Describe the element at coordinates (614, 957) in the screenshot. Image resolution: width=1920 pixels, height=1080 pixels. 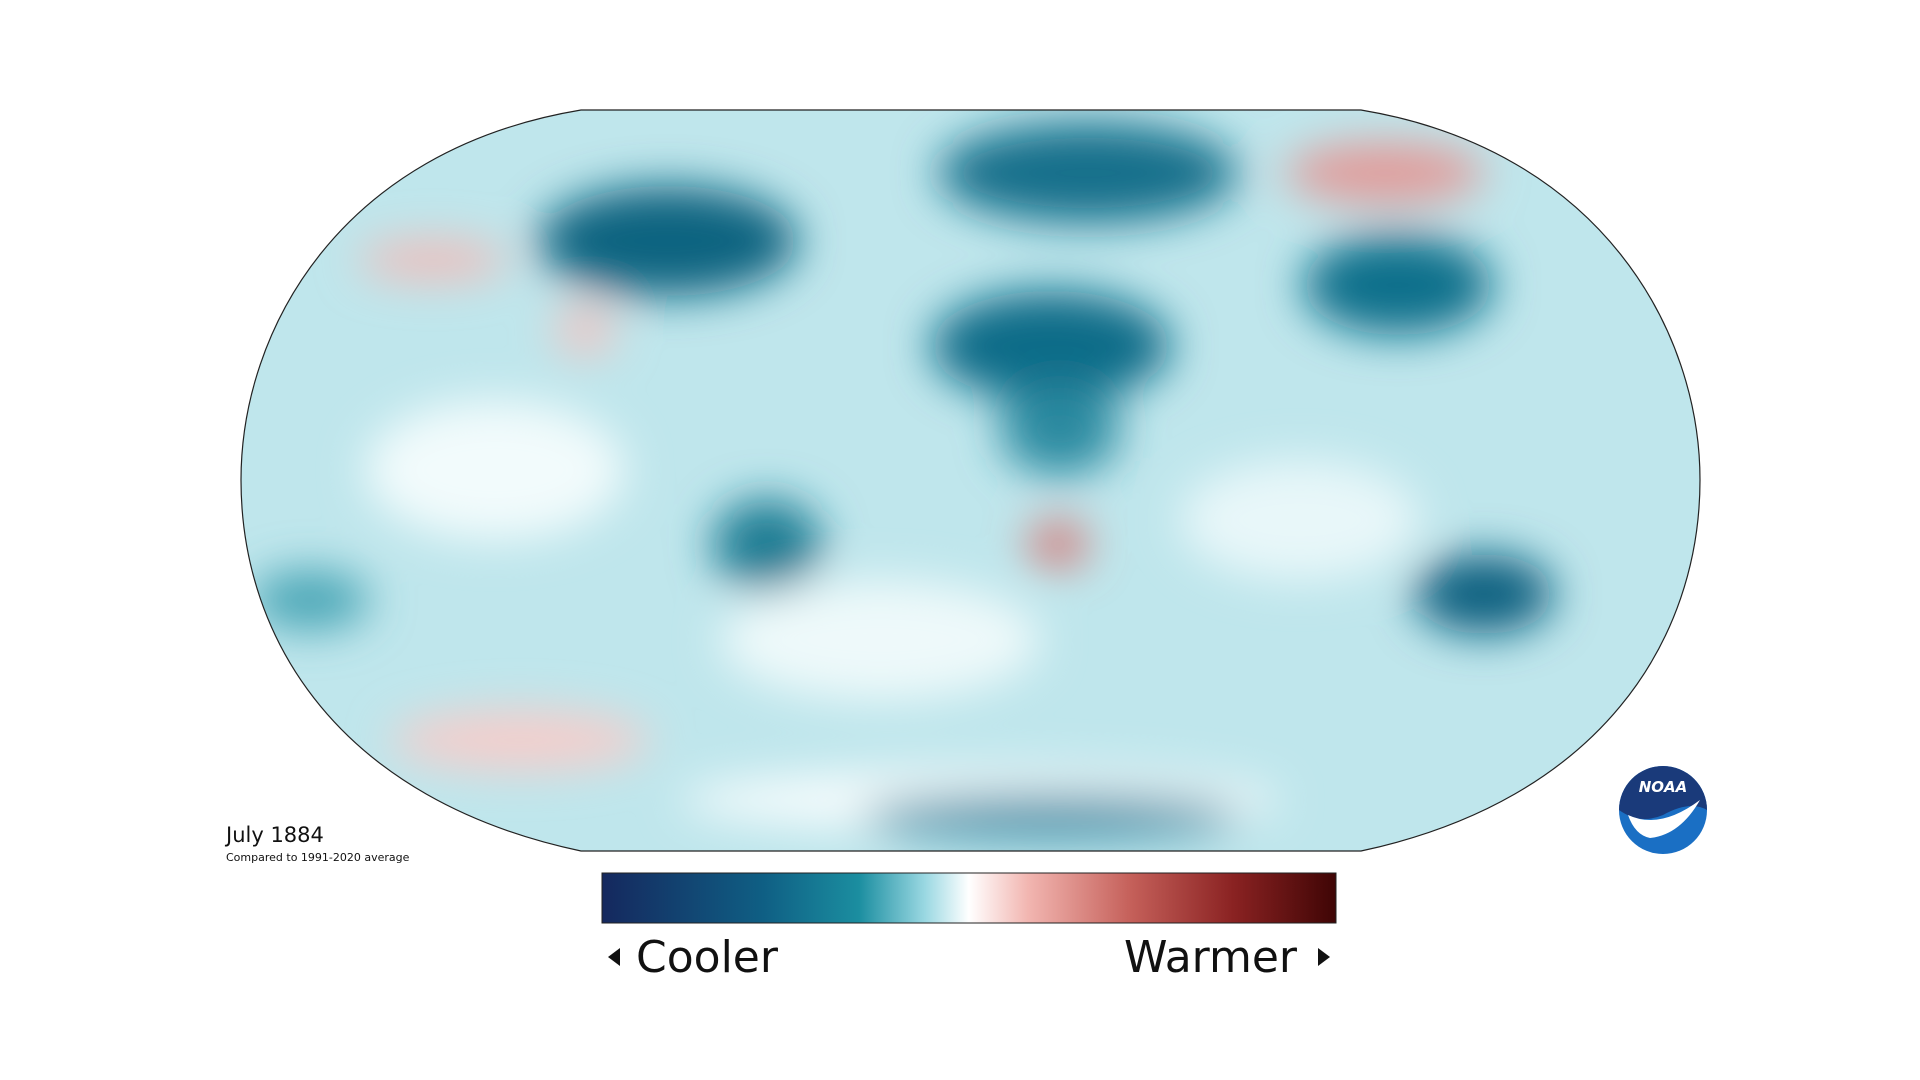
I see `left-arrow` at that location.